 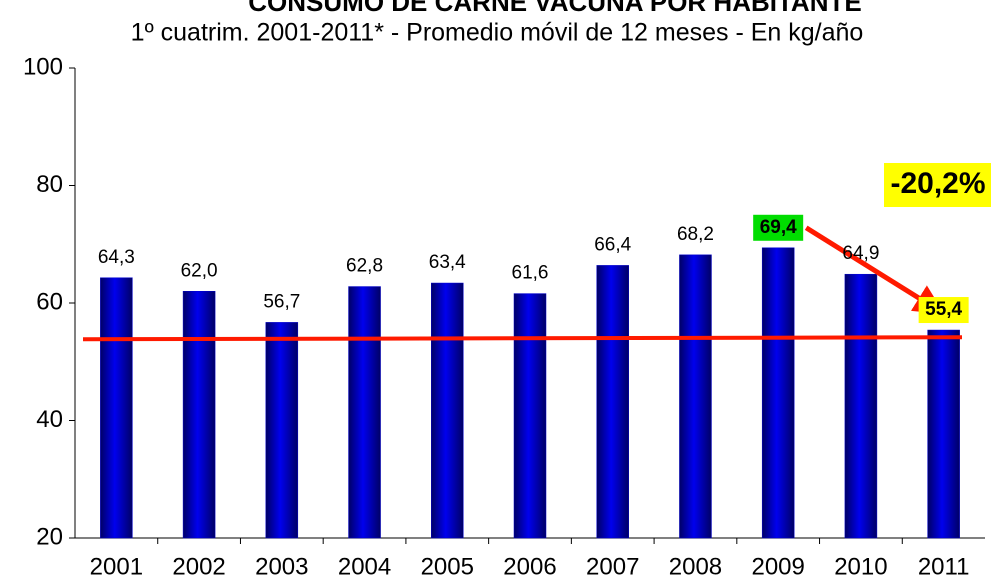 I want to click on value-label: 62,8, so click(x=364, y=266).